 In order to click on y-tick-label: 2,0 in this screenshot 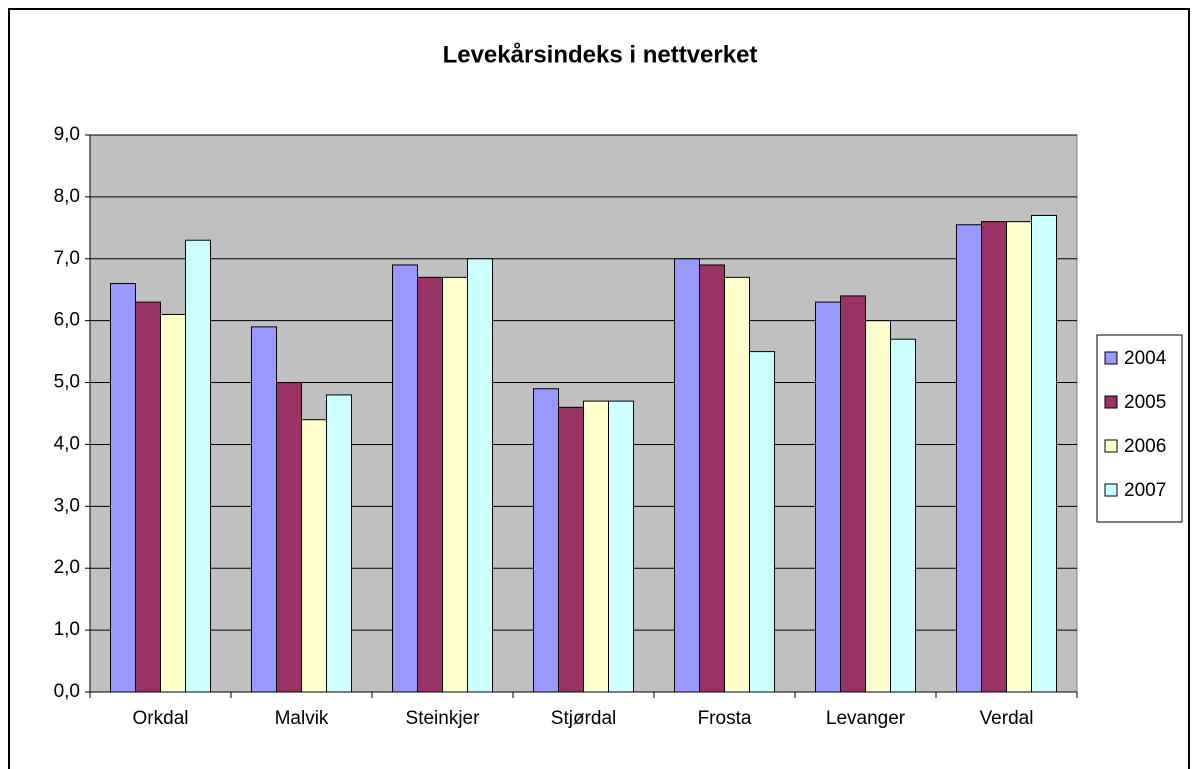, I will do `click(67, 567)`.